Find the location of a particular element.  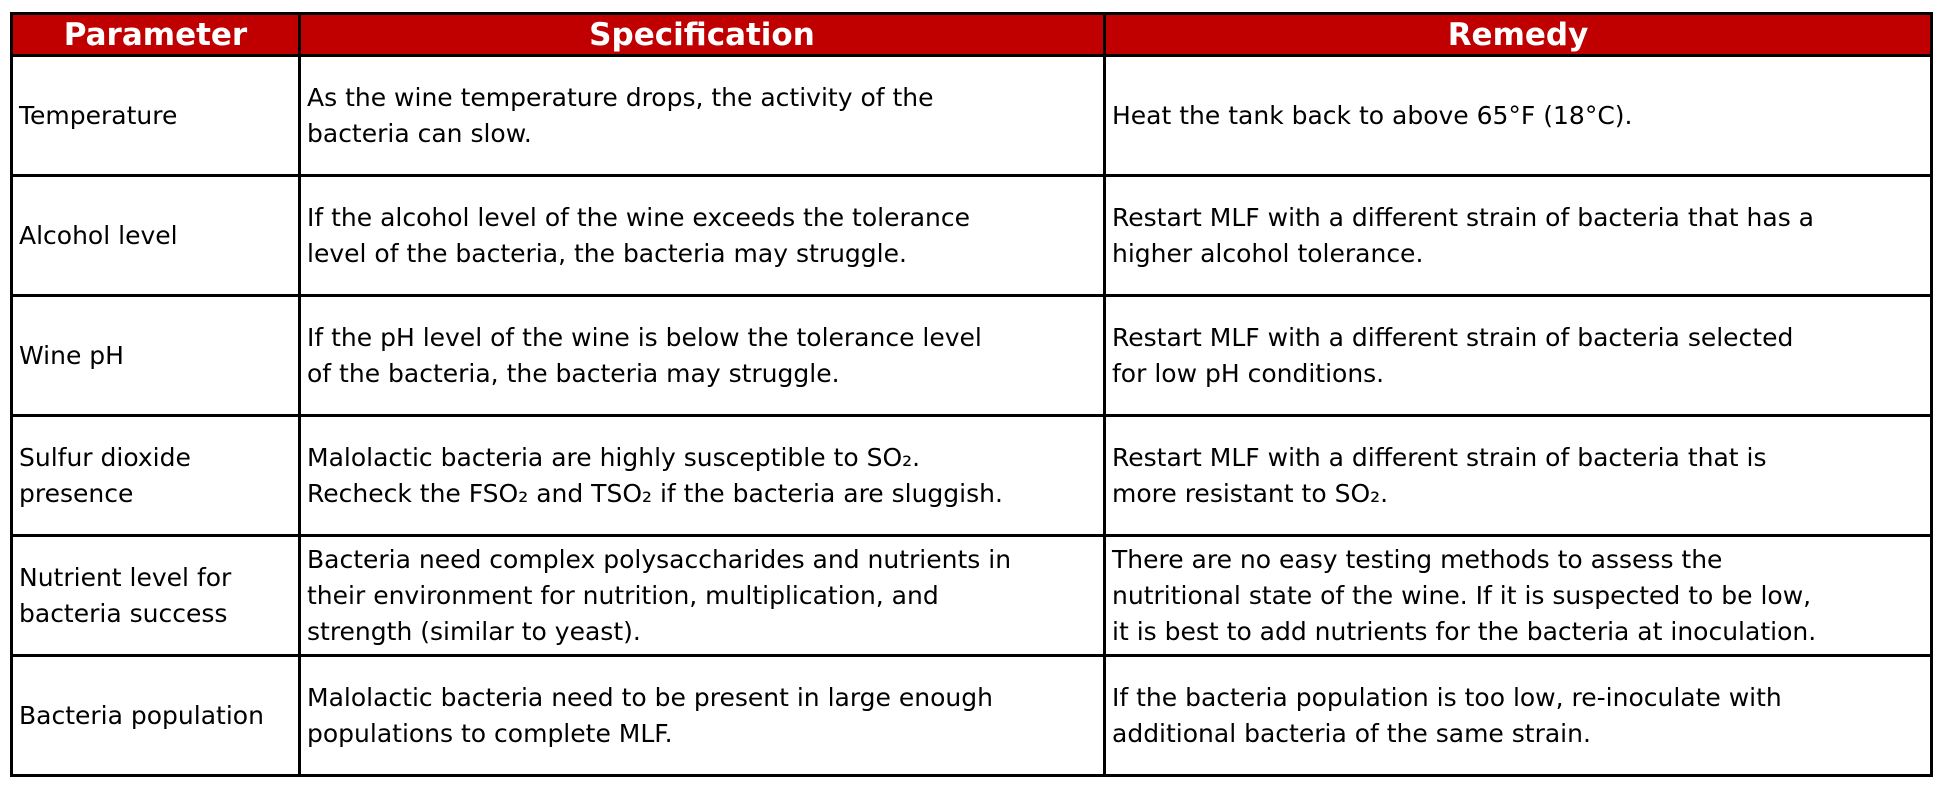

header-row: Parameter Specification Remedy is located at coordinates (971, 34).